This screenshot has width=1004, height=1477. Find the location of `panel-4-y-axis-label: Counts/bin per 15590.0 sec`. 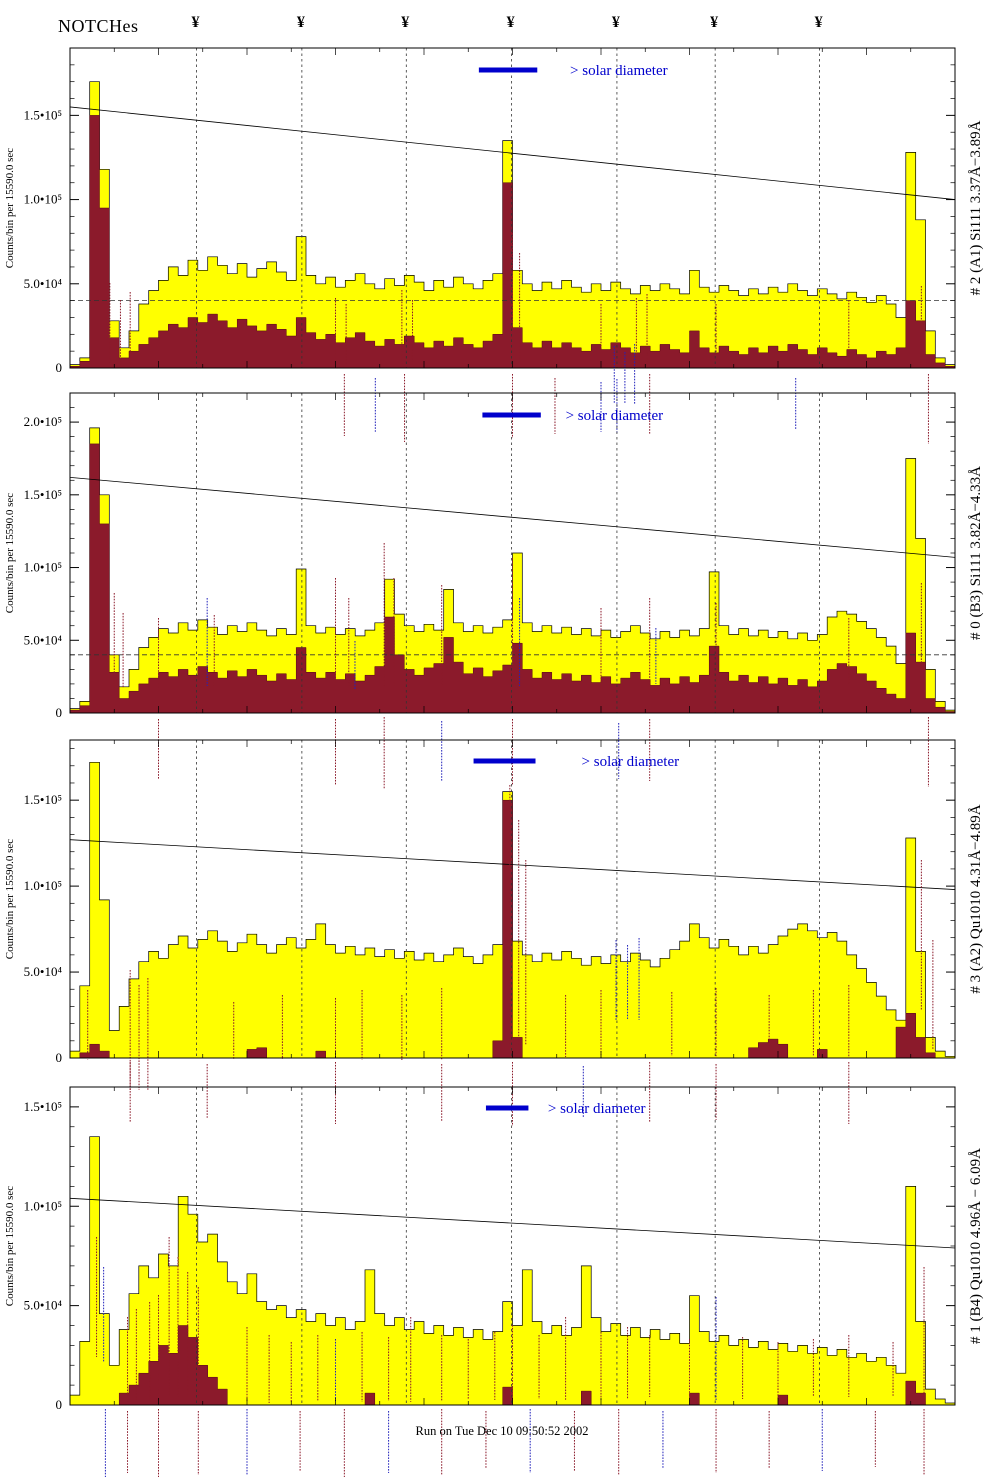

panel-4-y-axis-label: Counts/bin per 15590.0 sec is located at coordinates (10, 1246).